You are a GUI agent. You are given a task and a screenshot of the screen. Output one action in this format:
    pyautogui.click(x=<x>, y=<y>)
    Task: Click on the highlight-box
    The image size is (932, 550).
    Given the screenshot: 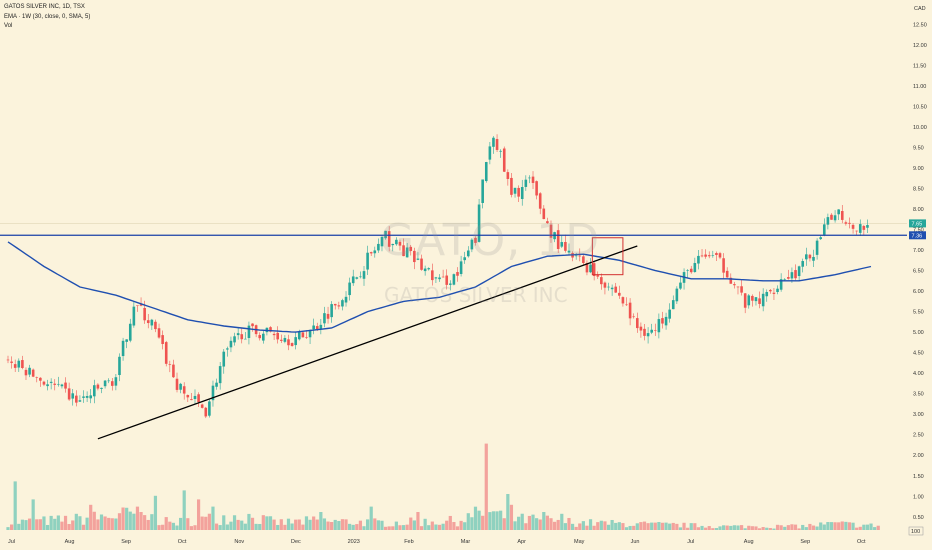 What is the action you would take?
    pyautogui.click(x=607, y=256)
    